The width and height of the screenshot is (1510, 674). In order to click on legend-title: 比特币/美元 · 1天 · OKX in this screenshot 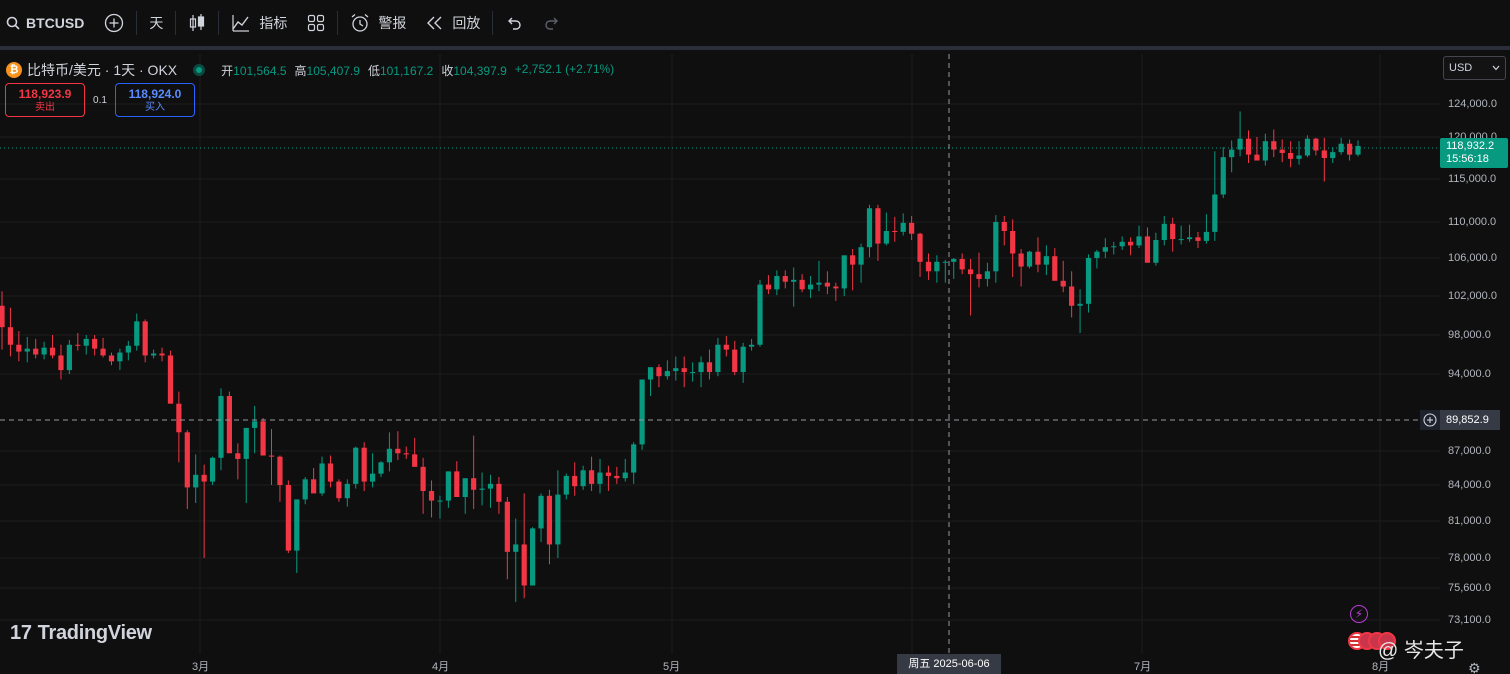, I will do `click(102, 70)`.